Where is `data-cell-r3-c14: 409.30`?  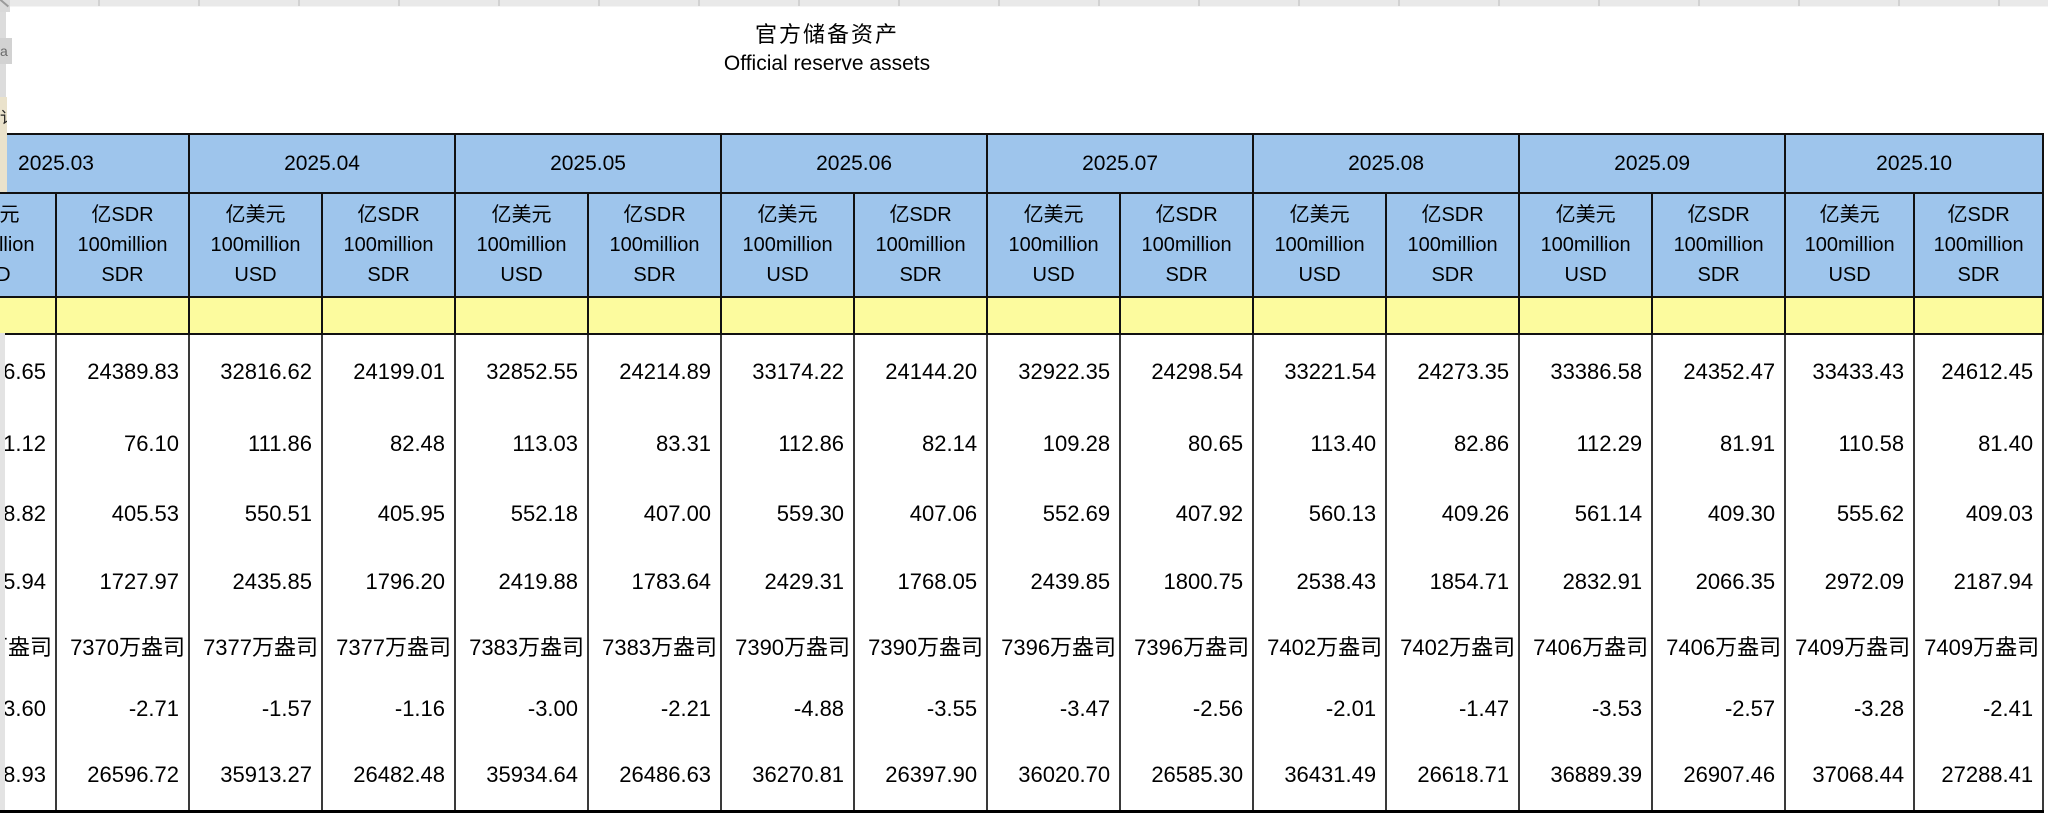 data-cell-r3-c14: 409.30 is located at coordinates (1719, 514).